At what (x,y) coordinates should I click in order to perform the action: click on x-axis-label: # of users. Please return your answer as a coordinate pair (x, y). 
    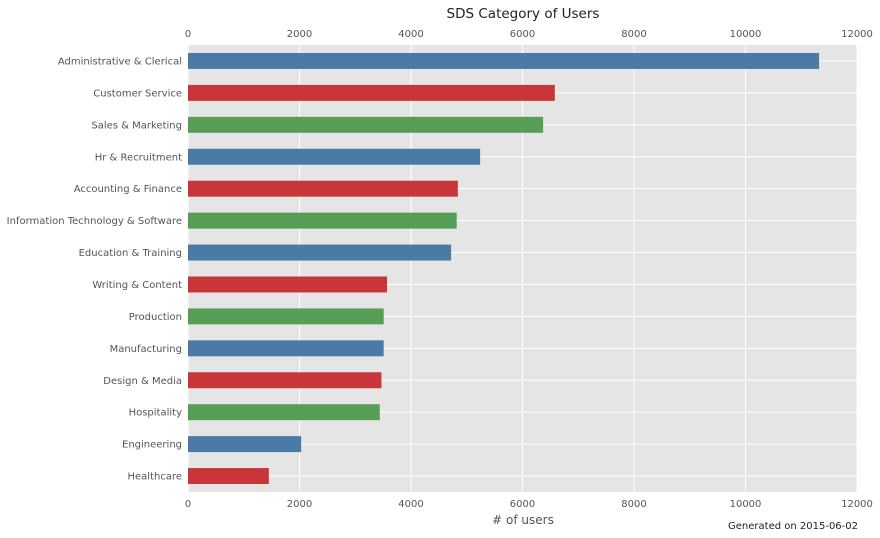
    Looking at the image, I should click on (523, 520).